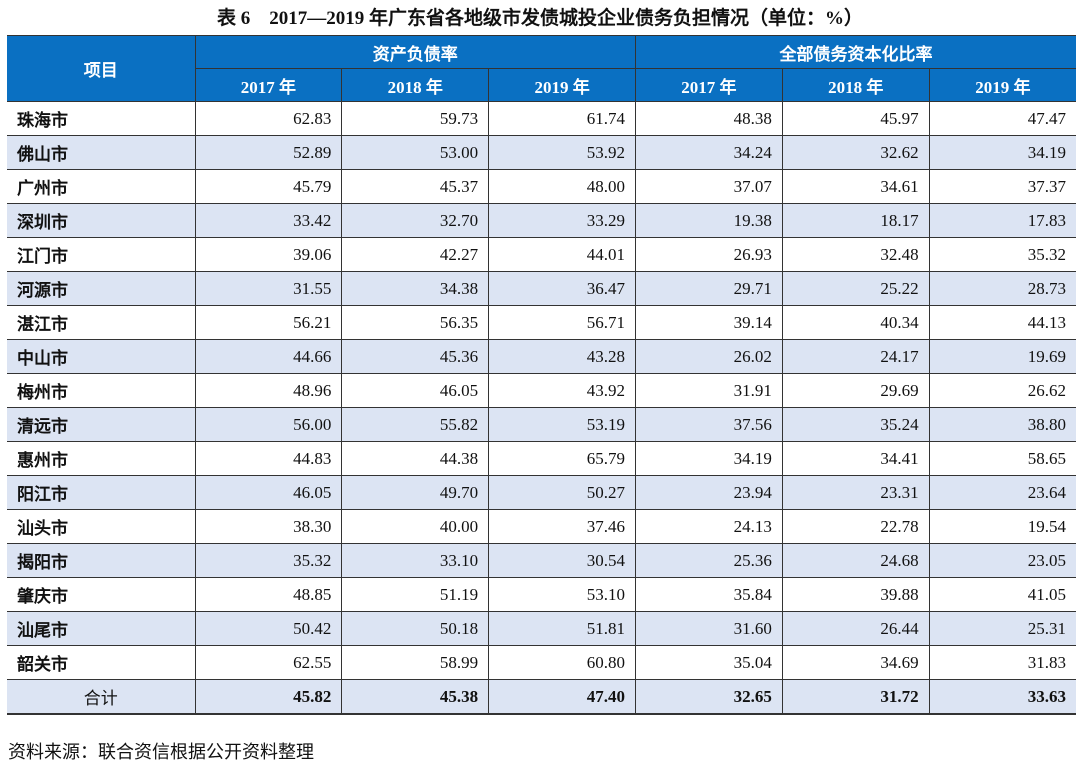  I want to click on table-row: 珠海市 62.83 59.73 61.74 48.38 45.97 47.47, so click(541, 118).